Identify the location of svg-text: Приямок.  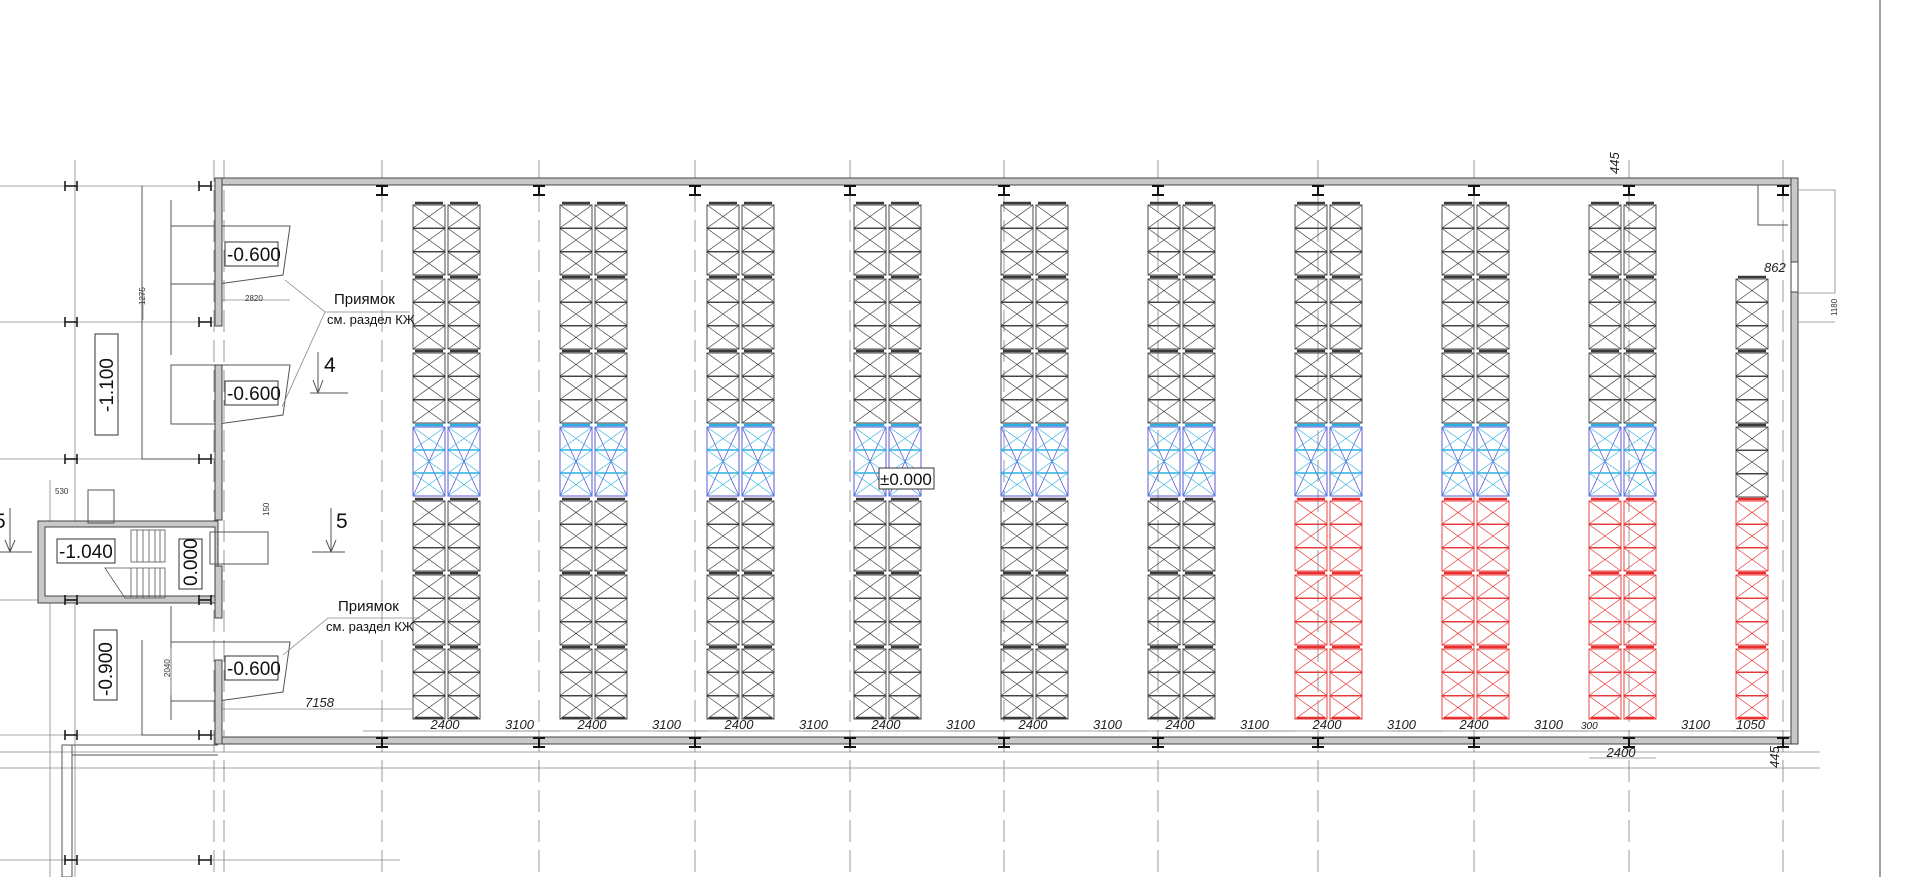
(368, 606).